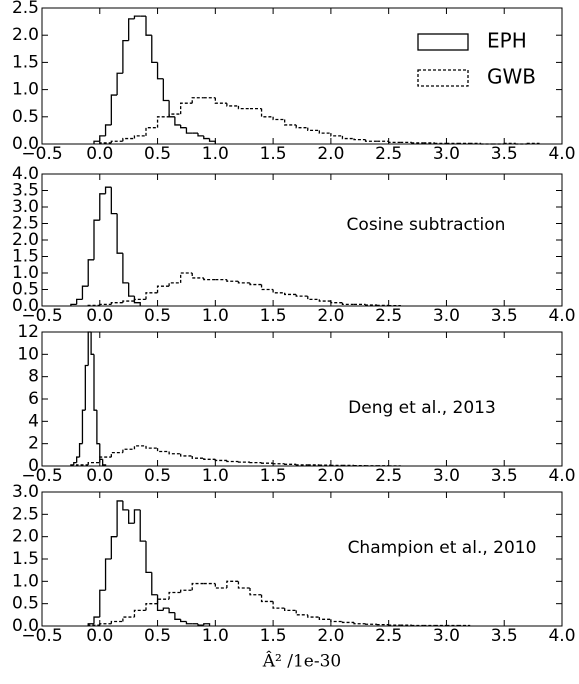  What do you see at coordinates (33, 466) in the screenshot?
I see `y-tick-label: 0` at bounding box center [33, 466].